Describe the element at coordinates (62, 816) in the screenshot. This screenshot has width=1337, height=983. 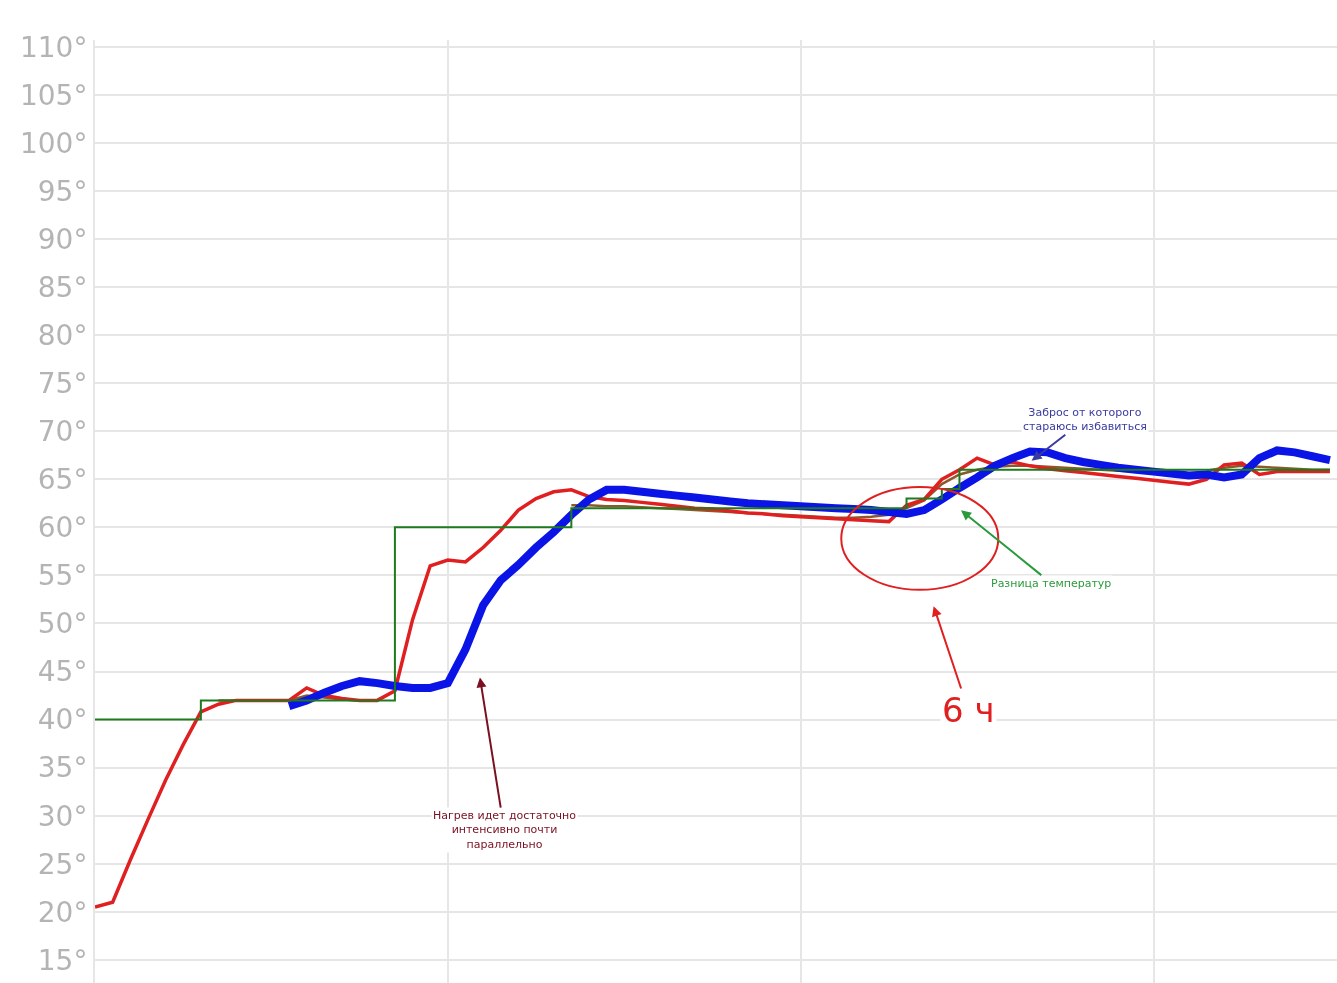
I see `y-tick-label: 30°` at that location.